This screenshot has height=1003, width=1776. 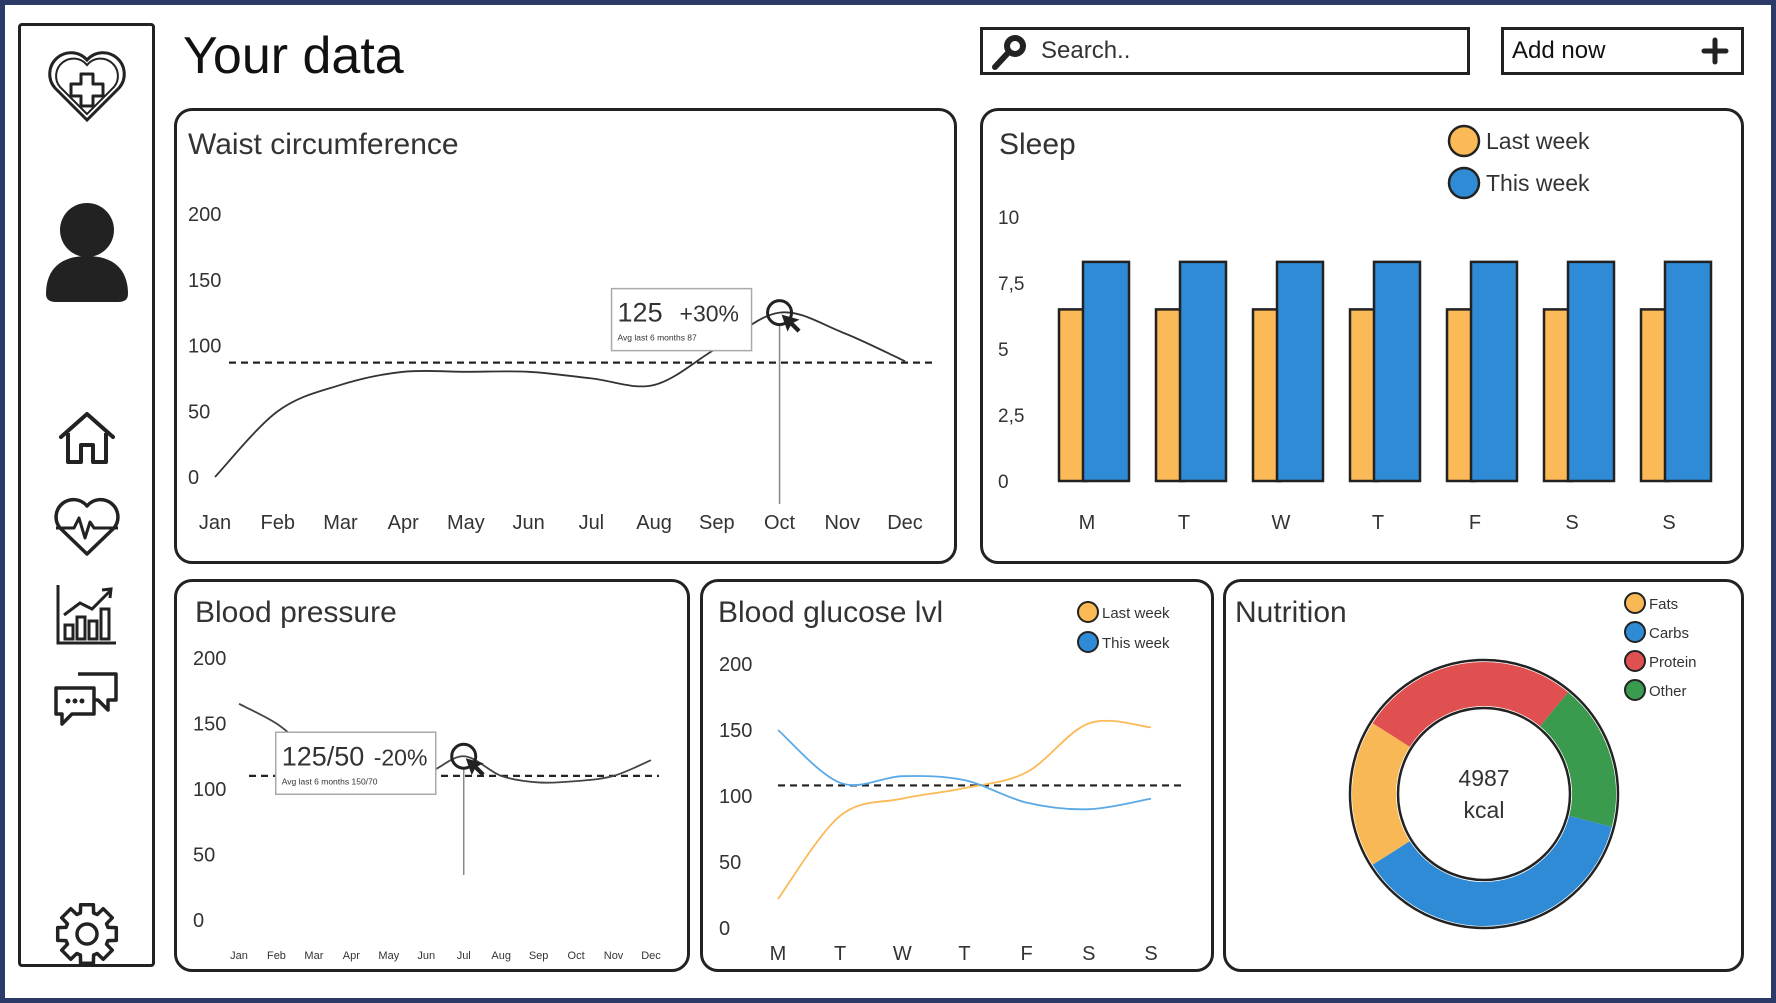 I want to click on x-tick-label: Aug, so click(x=501, y=956).